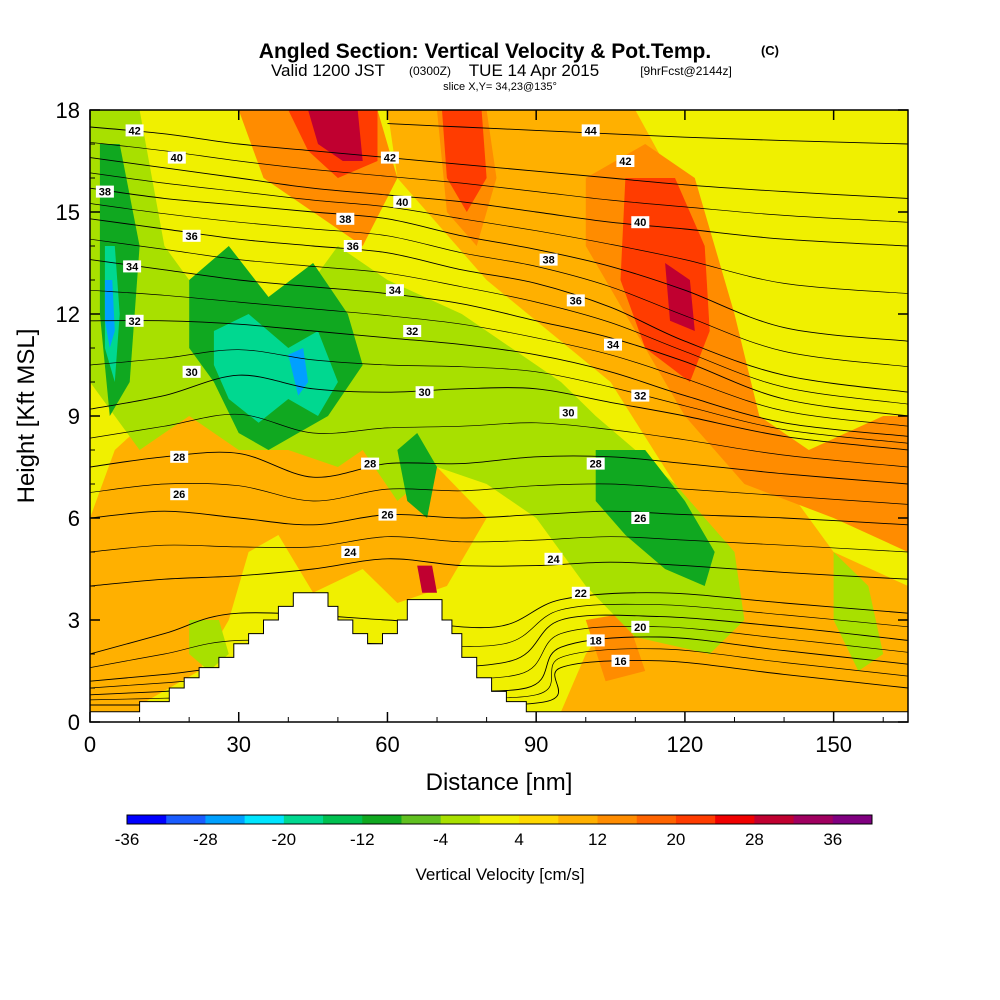  Describe the element at coordinates (284, 839) in the screenshot. I see `colorbar-tick-label: -20` at that location.